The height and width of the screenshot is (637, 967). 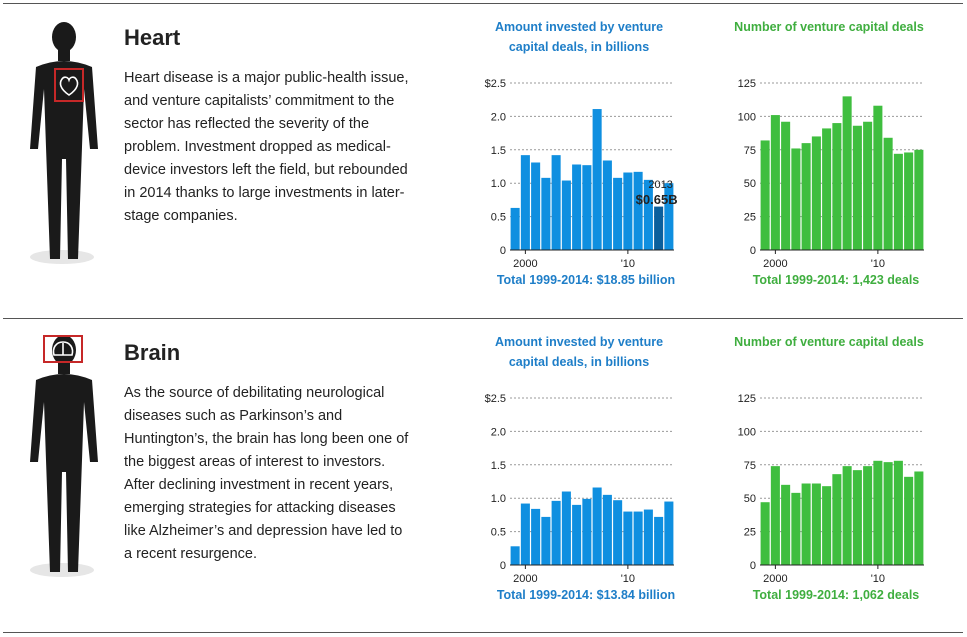 I want to click on brain-amount-chart: 0 0.5 1.0 1.5 2.0 $2.5 2000 '10, so click(x=579, y=489).